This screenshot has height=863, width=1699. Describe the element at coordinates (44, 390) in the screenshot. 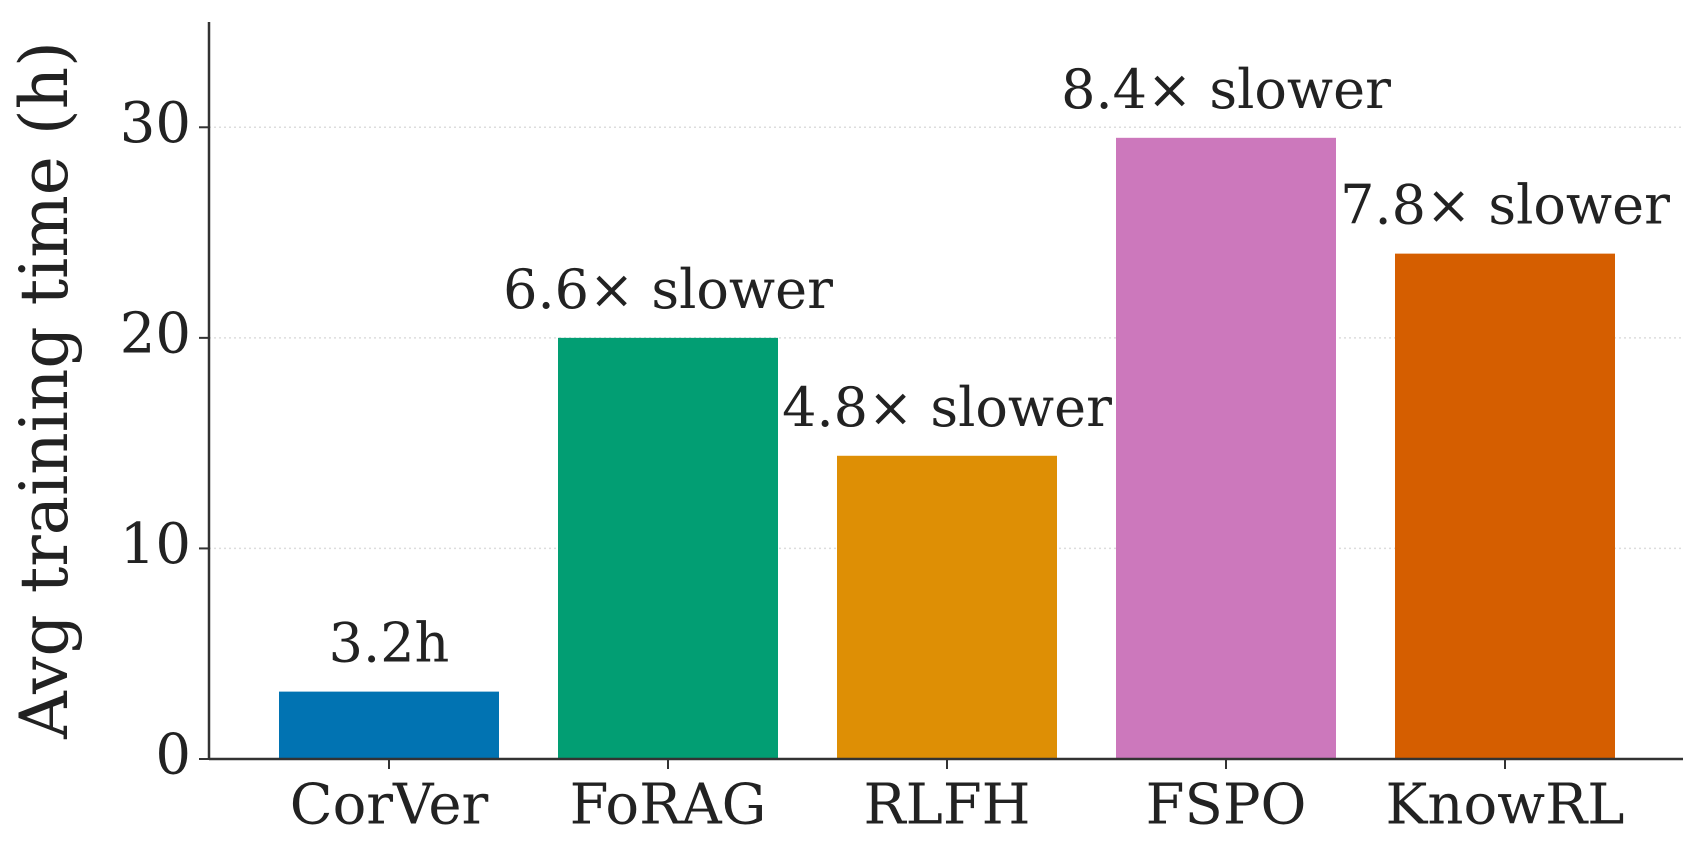

I see `y-axis-label: Avg training time (h)` at that location.